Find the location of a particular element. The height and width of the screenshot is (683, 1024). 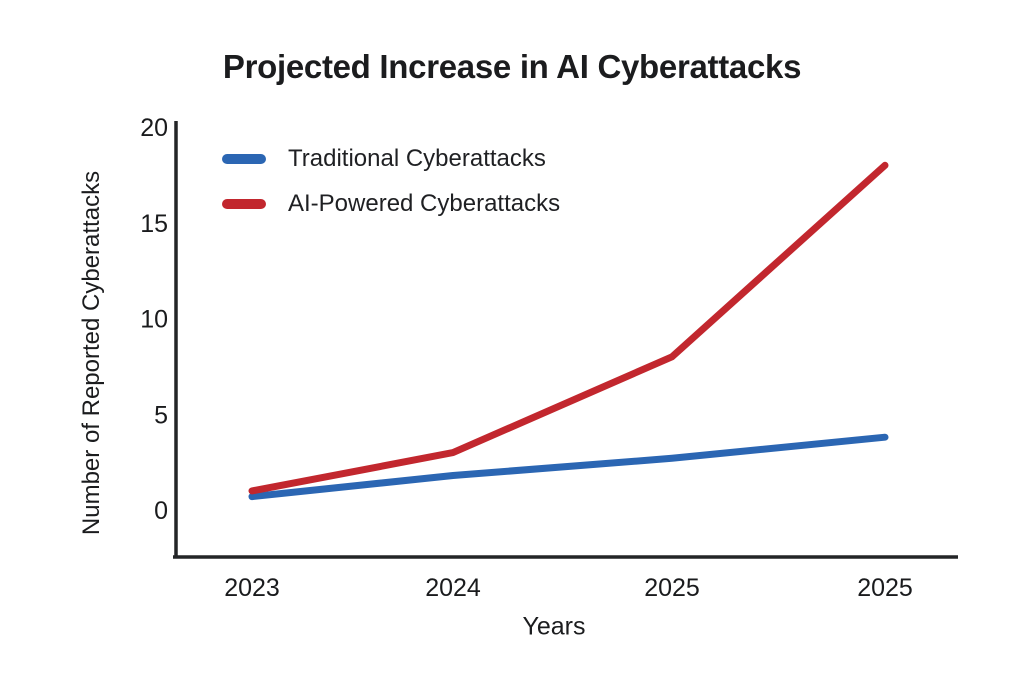

legend-item-ai-powered: AI-Powered Cyberattacks is located at coordinates (391, 204).